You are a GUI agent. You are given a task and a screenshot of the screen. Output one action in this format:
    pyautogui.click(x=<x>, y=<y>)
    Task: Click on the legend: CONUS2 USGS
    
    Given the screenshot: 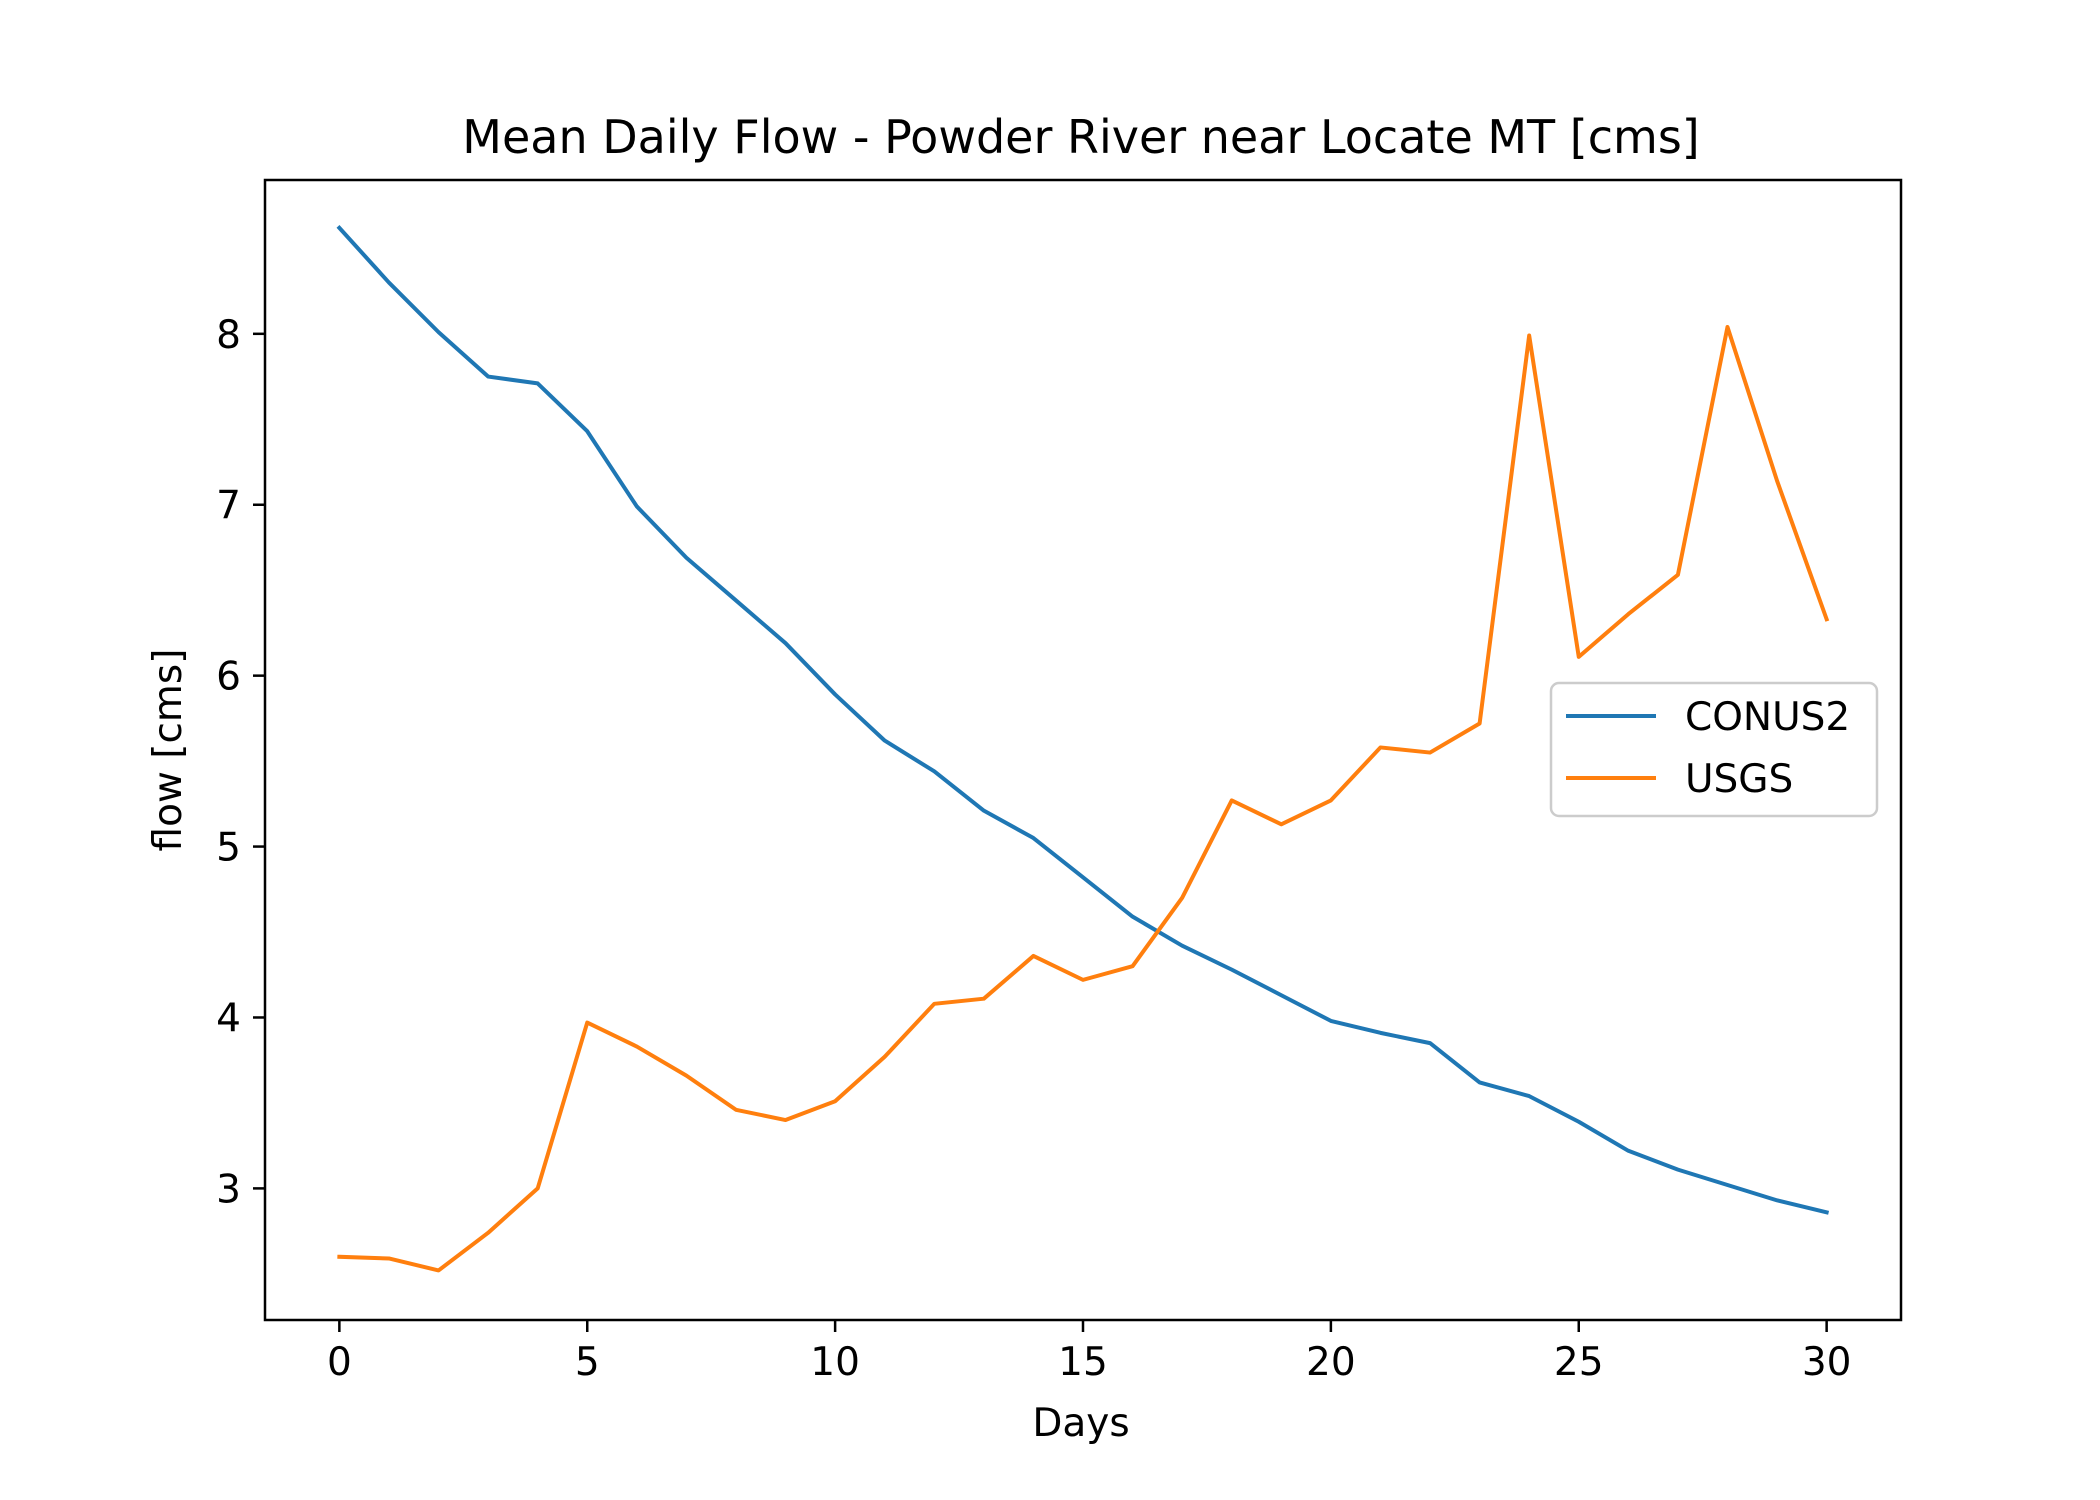 What is the action you would take?
    pyautogui.click(x=1714, y=749)
    